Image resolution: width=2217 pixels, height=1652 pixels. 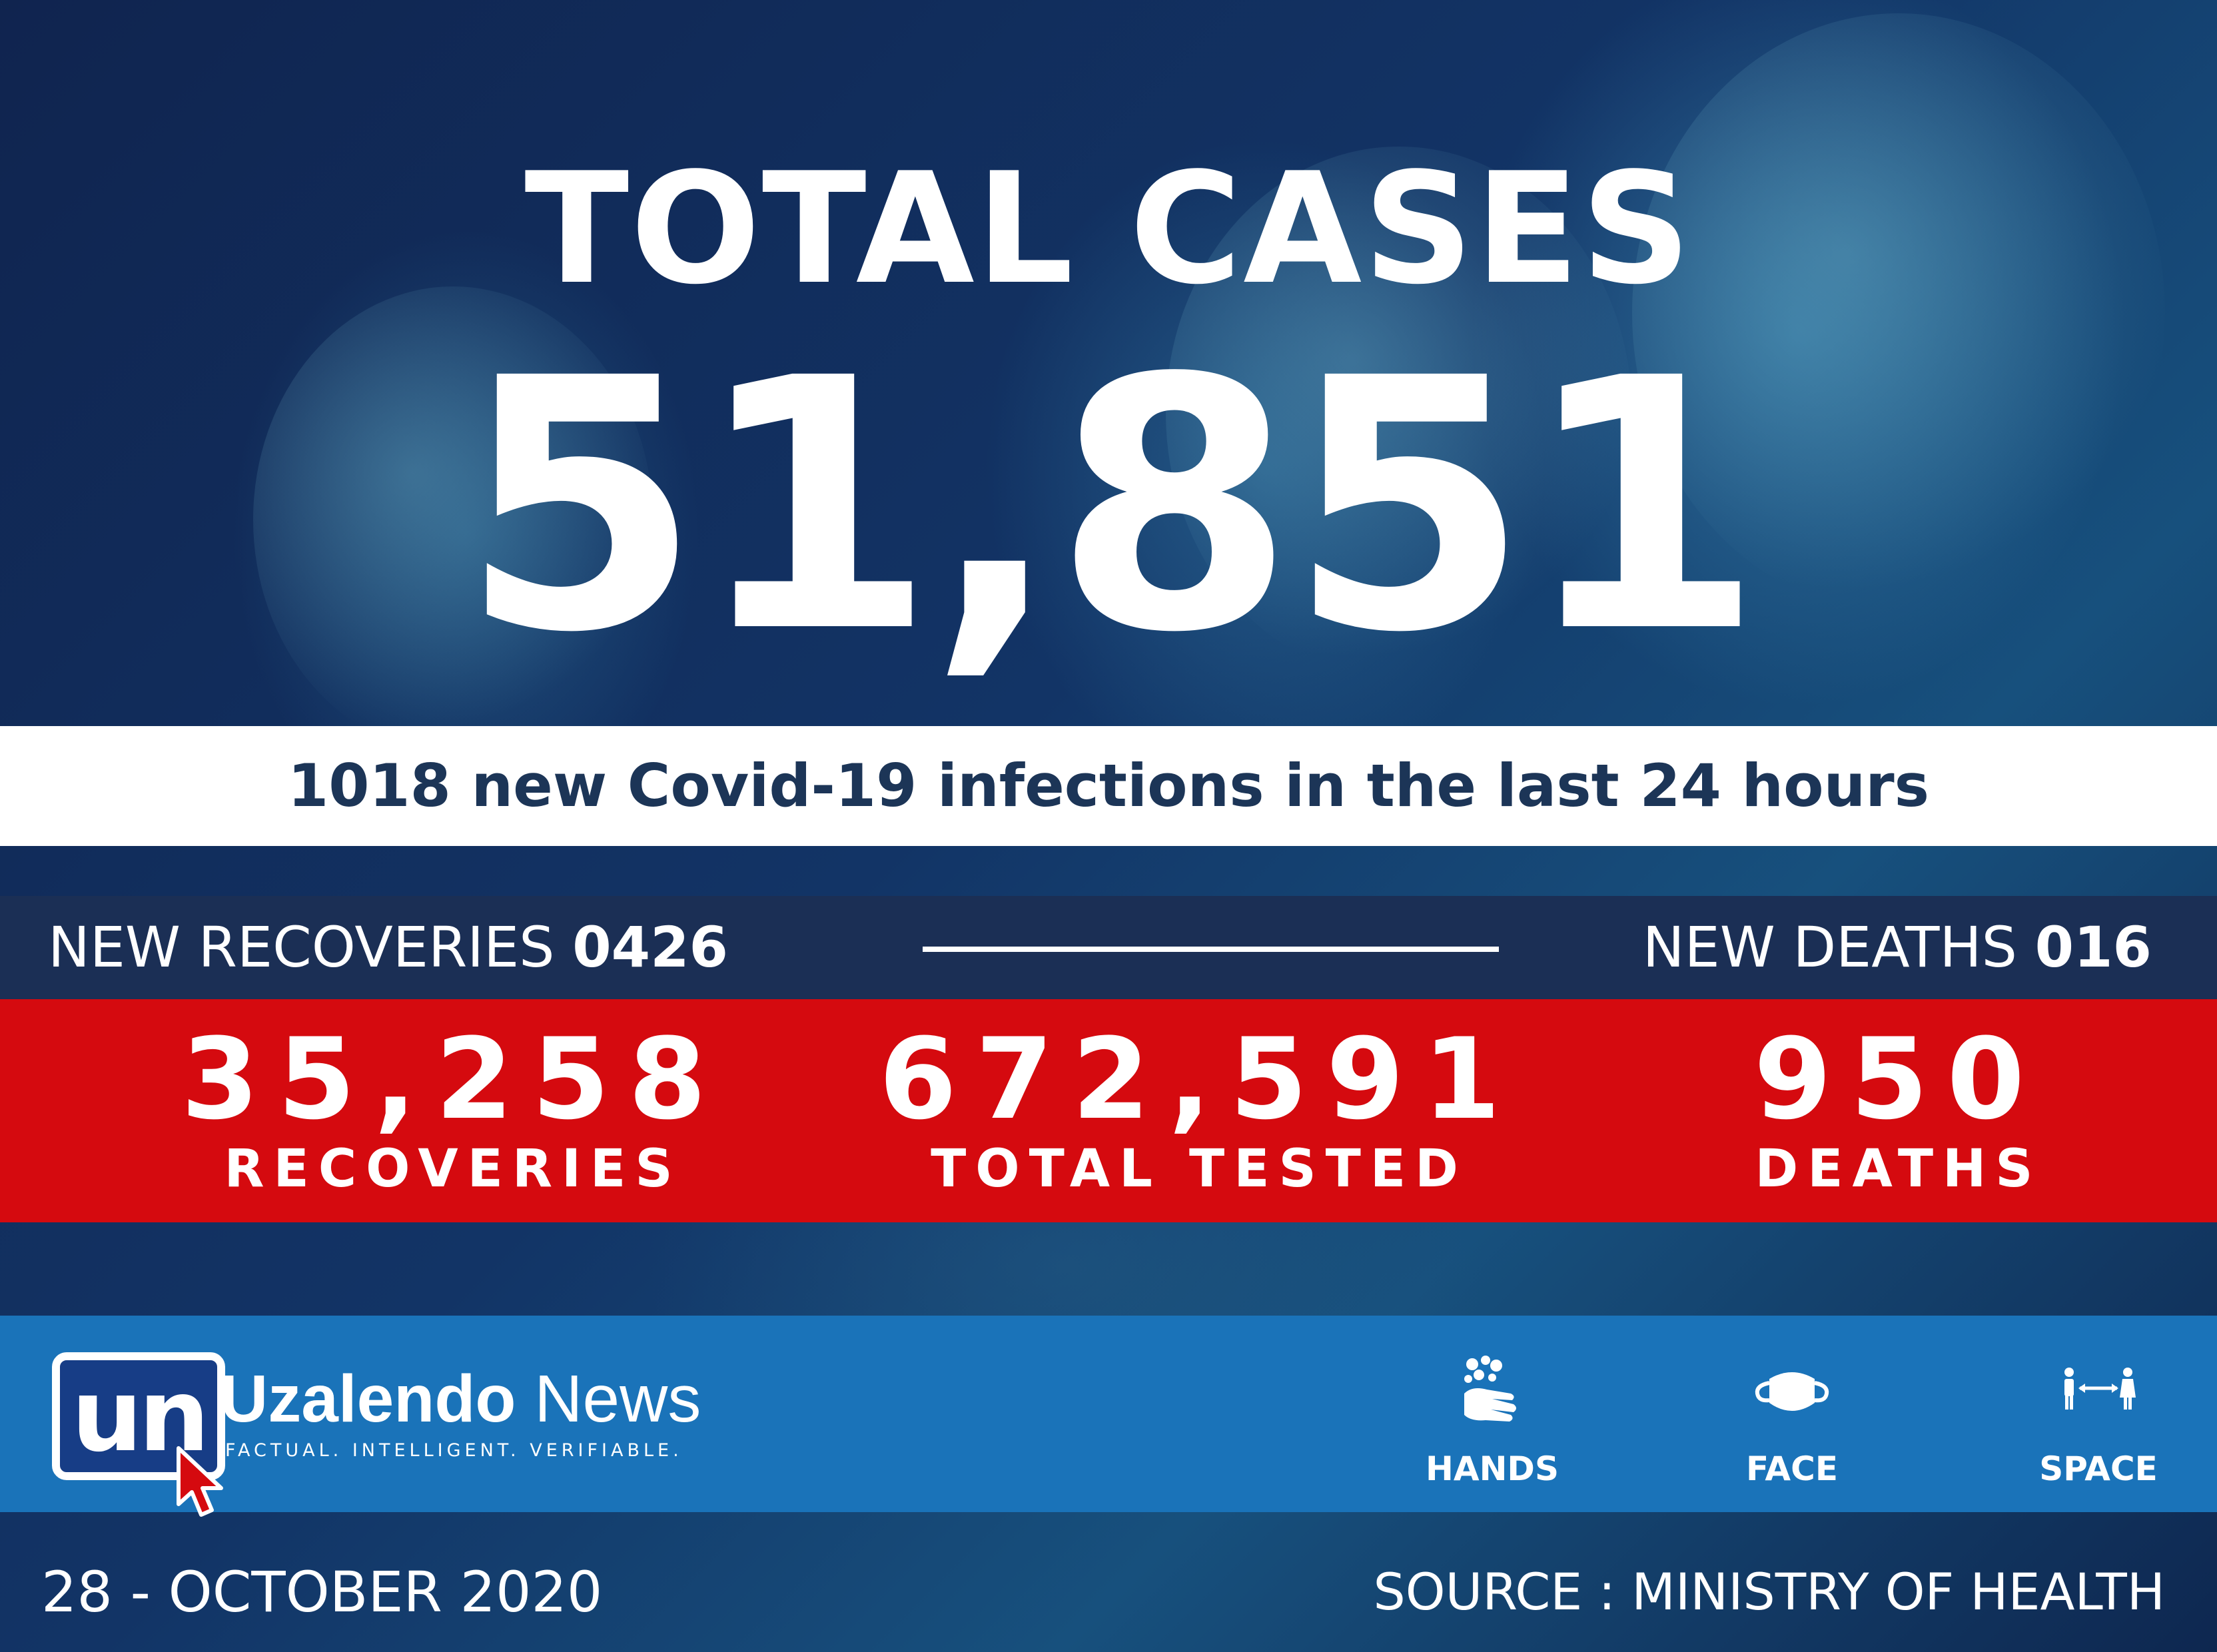 What do you see at coordinates (650, 947) in the screenshot?
I see `new-recoveries-value: 0426` at bounding box center [650, 947].